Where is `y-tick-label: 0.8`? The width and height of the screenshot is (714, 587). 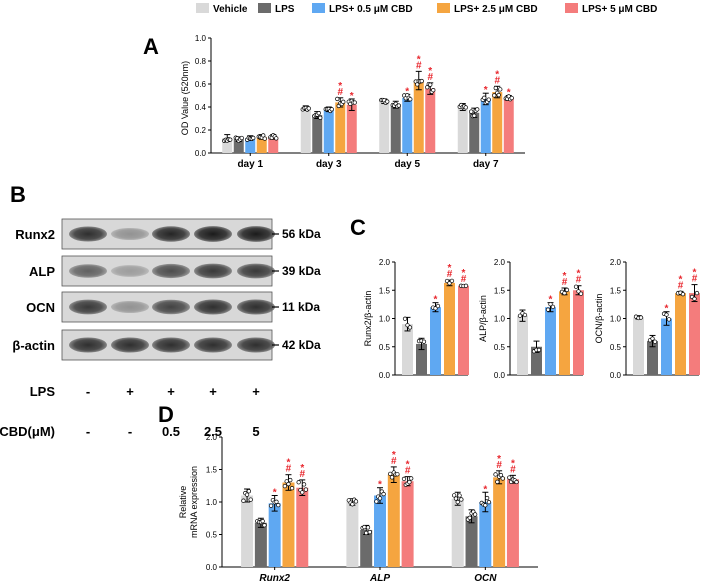
y-tick-label: 0.8 is located at coordinates (201, 61).